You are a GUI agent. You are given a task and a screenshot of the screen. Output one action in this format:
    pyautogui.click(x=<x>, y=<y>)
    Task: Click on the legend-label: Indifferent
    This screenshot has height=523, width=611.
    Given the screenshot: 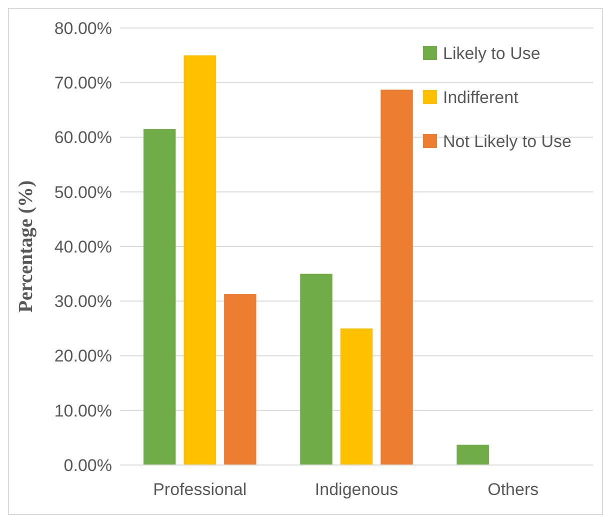 What is the action you would take?
    pyautogui.click(x=481, y=97)
    